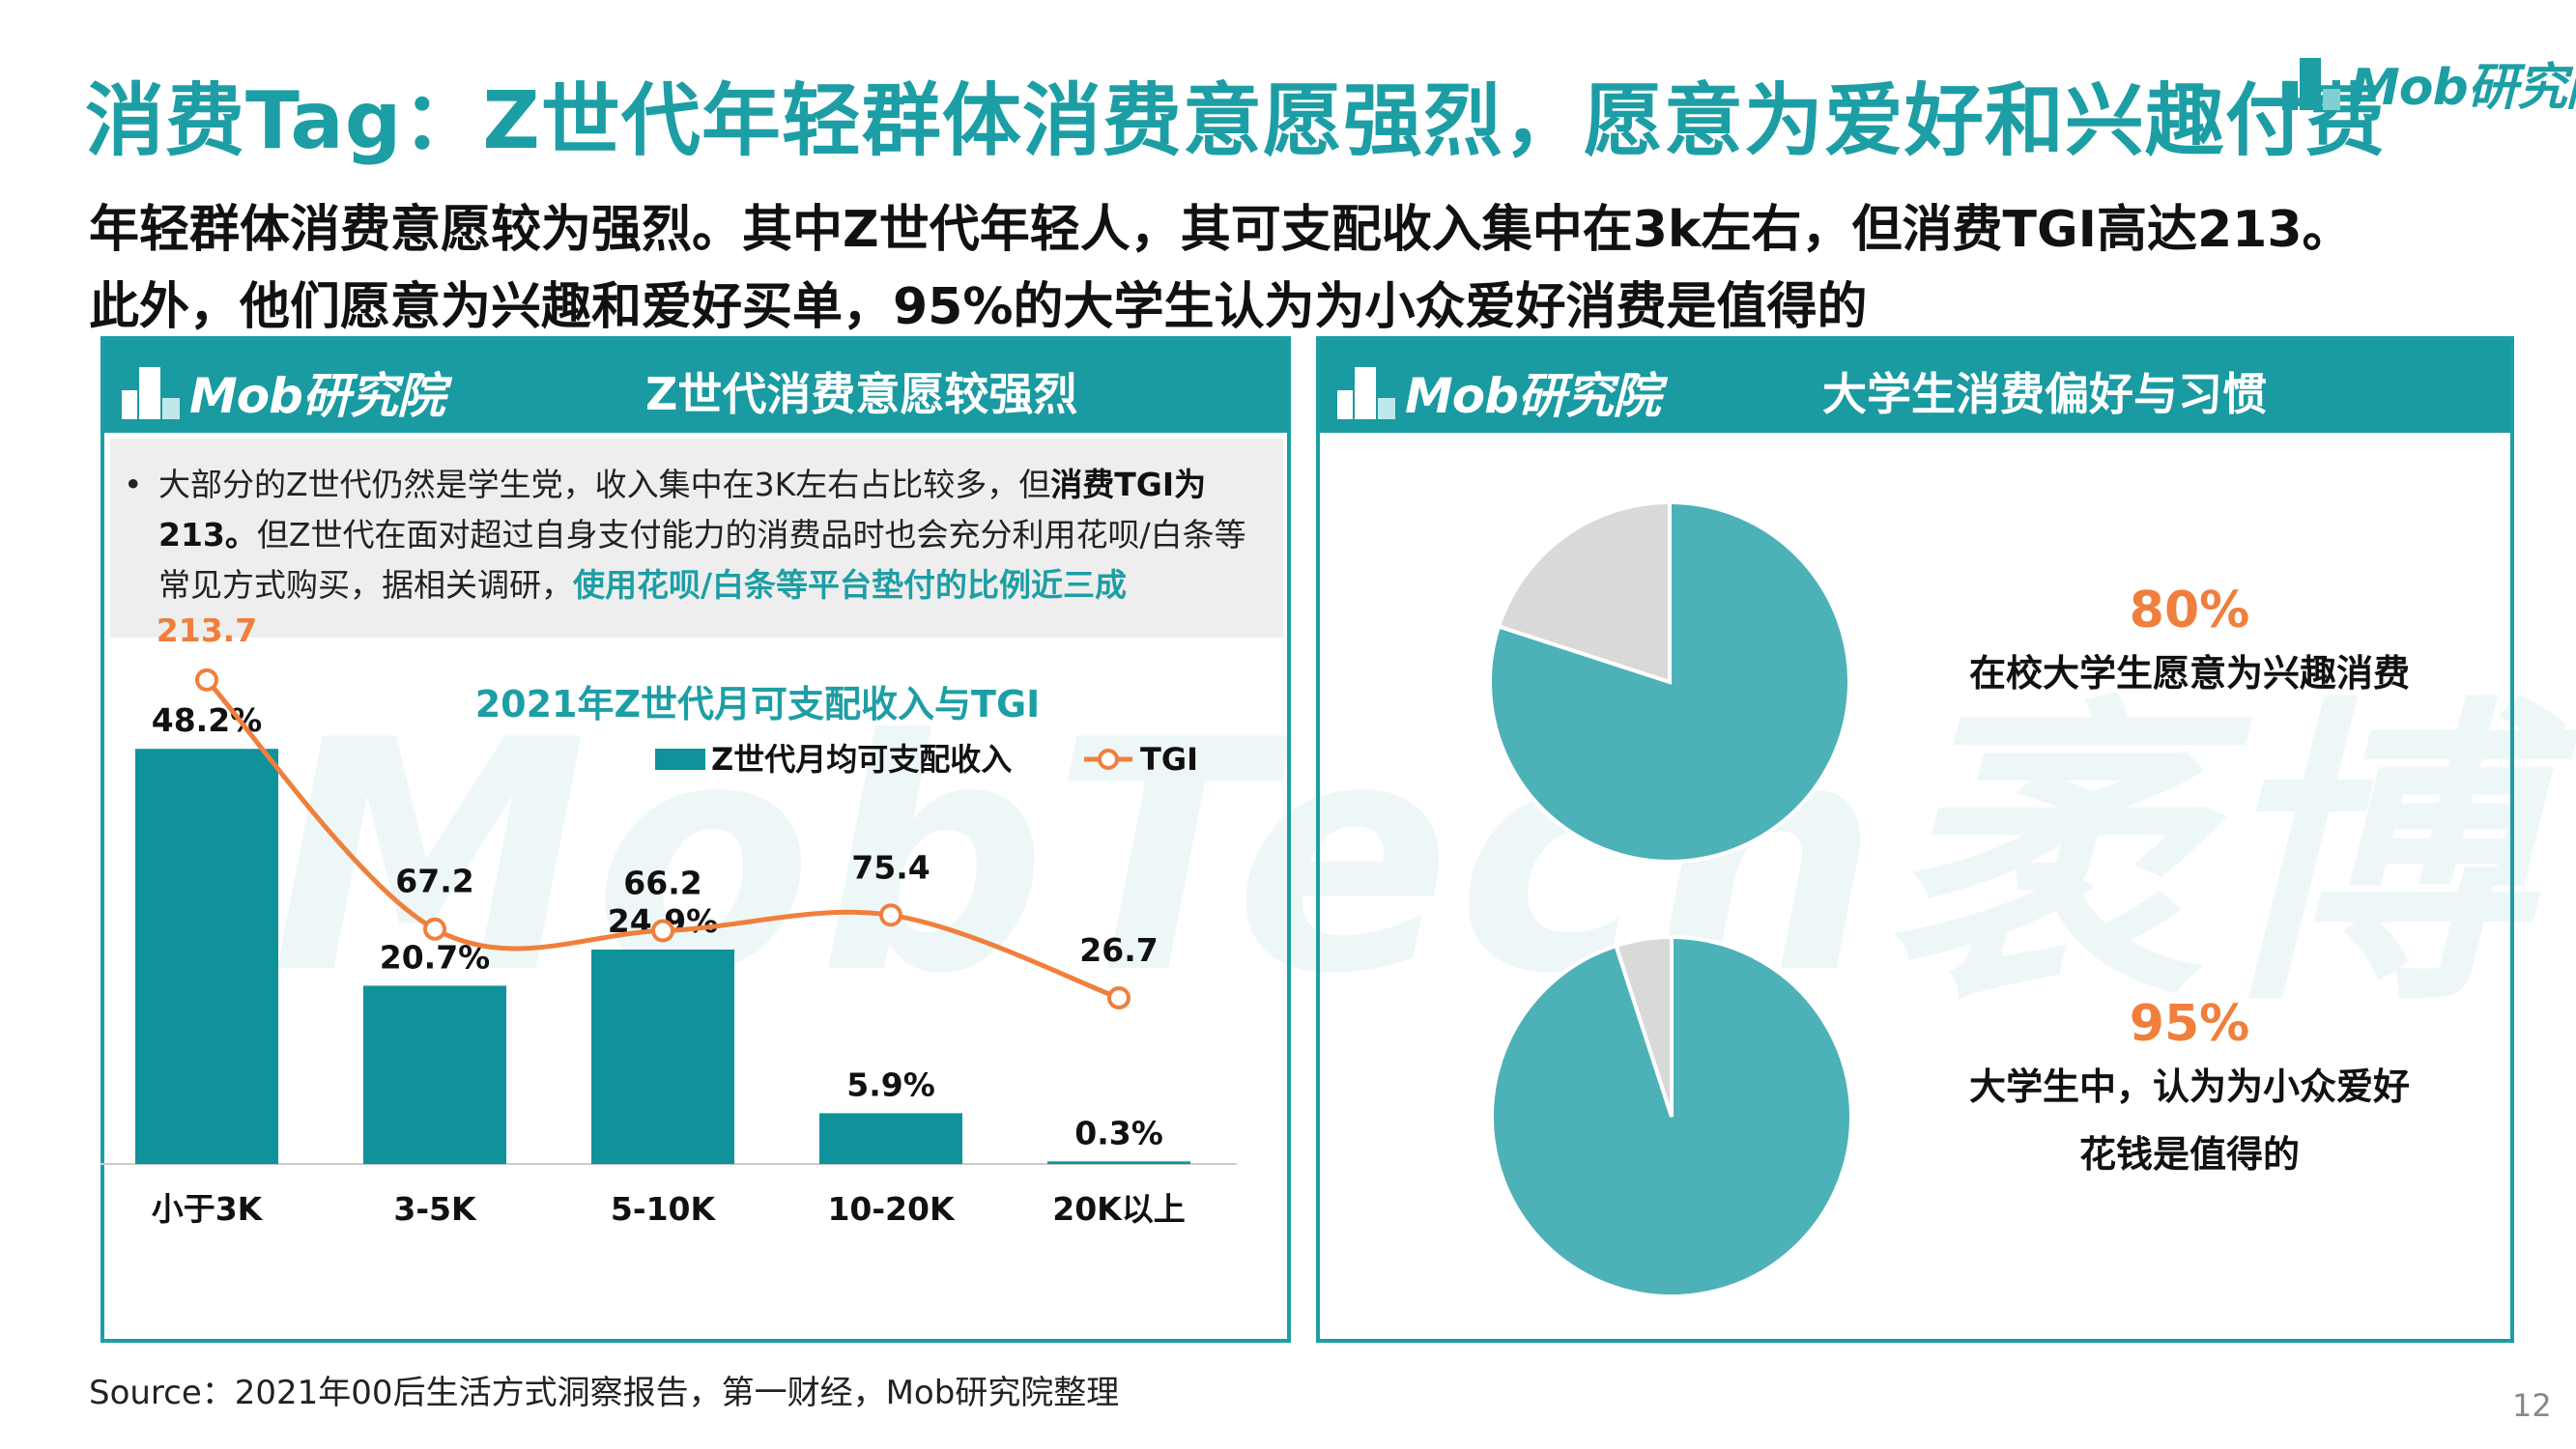  I want to click on page-title: 消费Tag：Z世代年轻群体消费意愿强烈，愿意为爱好和兴趣付费, so click(1235, 121).